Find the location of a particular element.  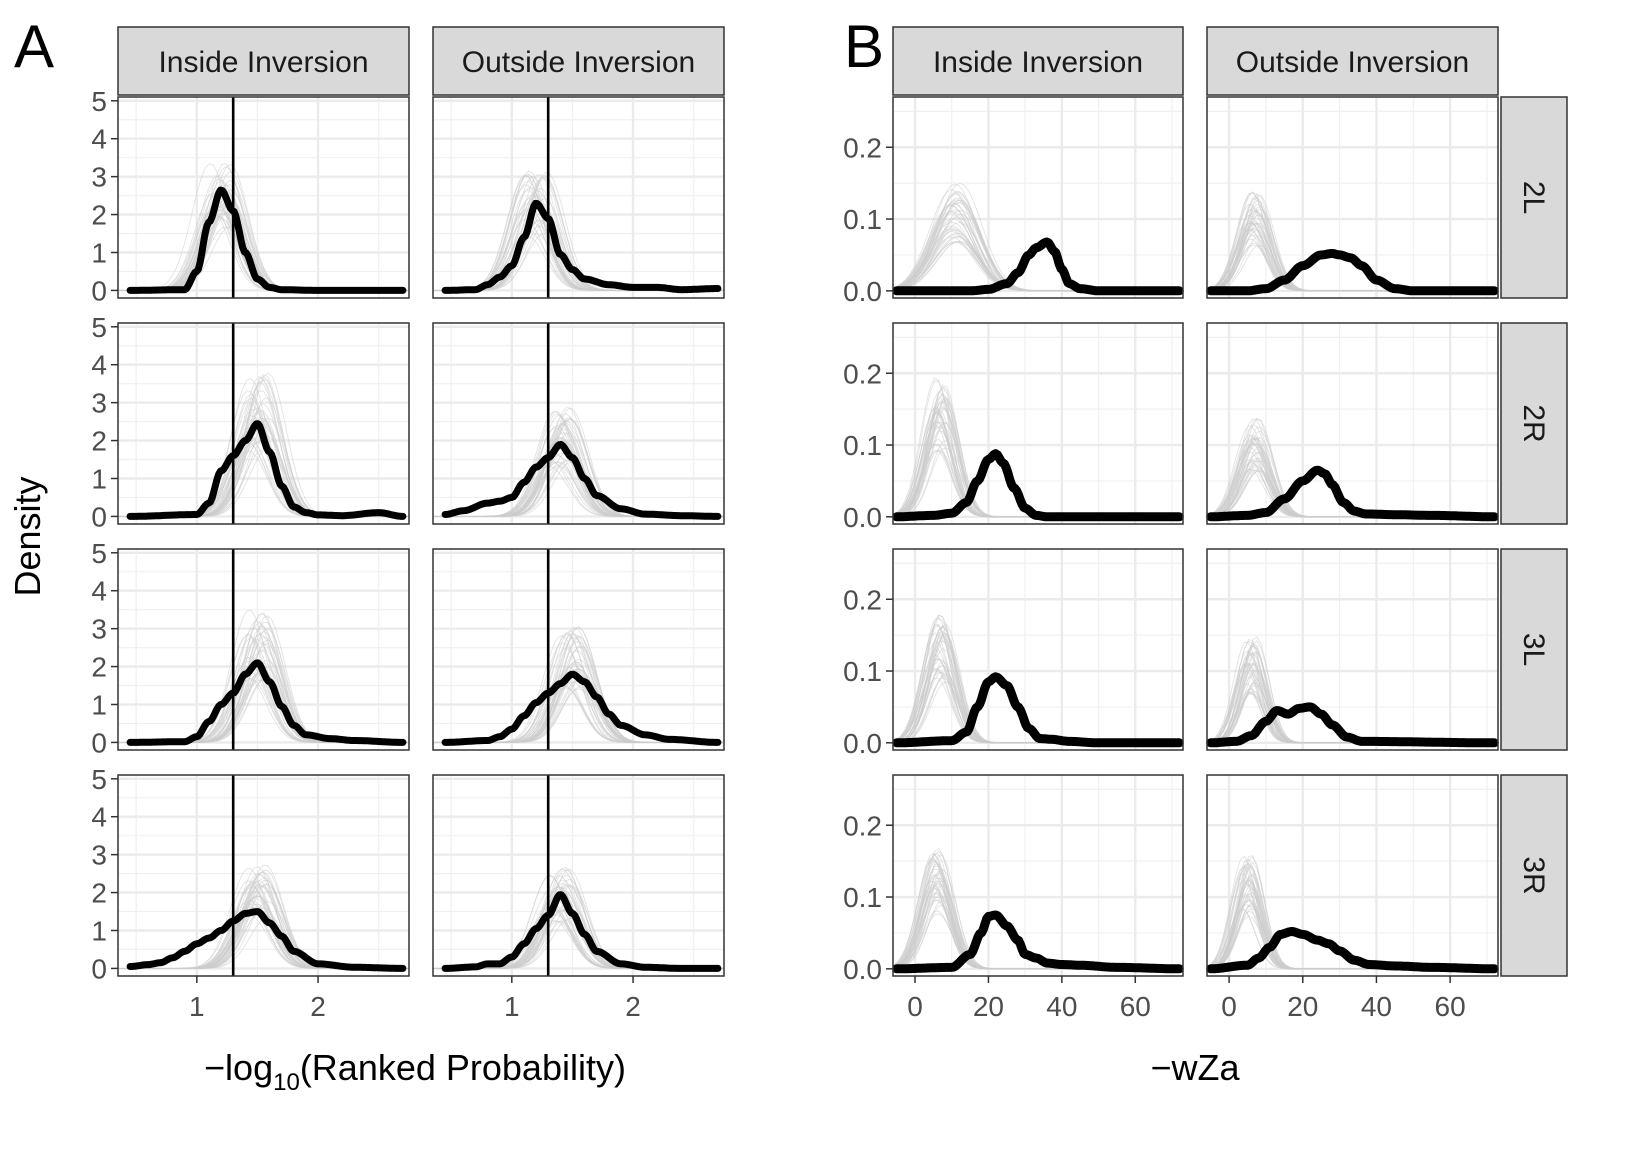

facet-panel: 0 1 2 3 4 5 1 2 is located at coordinates (250, 893).